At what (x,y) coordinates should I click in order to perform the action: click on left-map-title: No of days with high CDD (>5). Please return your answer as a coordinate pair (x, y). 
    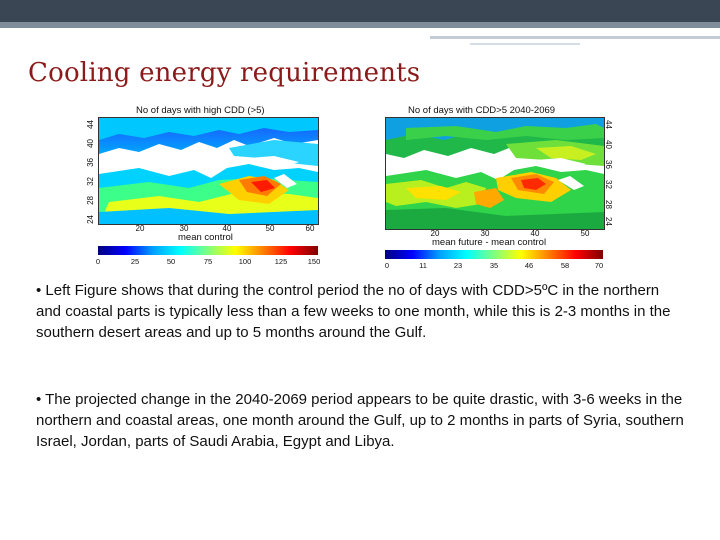
    Looking at the image, I should click on (200, 110).